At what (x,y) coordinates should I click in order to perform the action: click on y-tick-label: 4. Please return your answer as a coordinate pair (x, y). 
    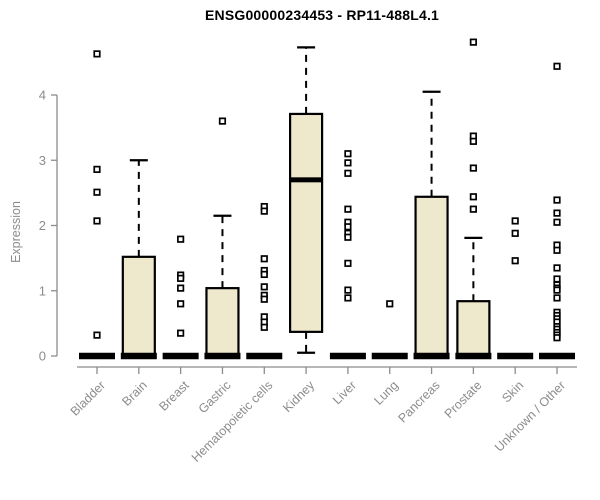
    Looking at the image, I should click on (42, 95).